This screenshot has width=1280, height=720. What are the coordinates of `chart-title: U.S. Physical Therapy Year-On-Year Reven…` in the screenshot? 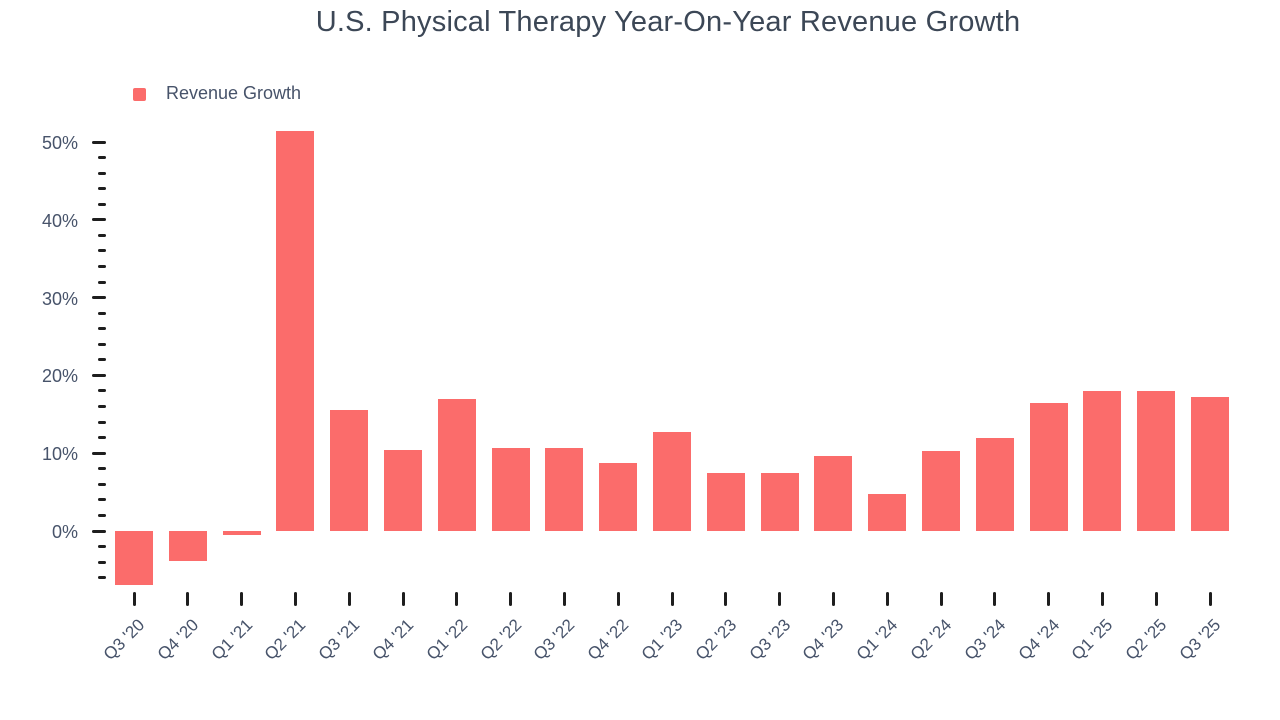 It's located at (668, 22).